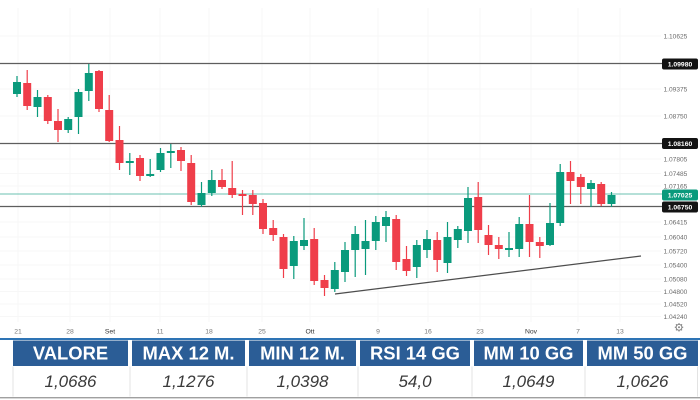  Describe the element at coordinates (676, 265) in the screenshot. I see `svg-text: 1.05400` at that location.